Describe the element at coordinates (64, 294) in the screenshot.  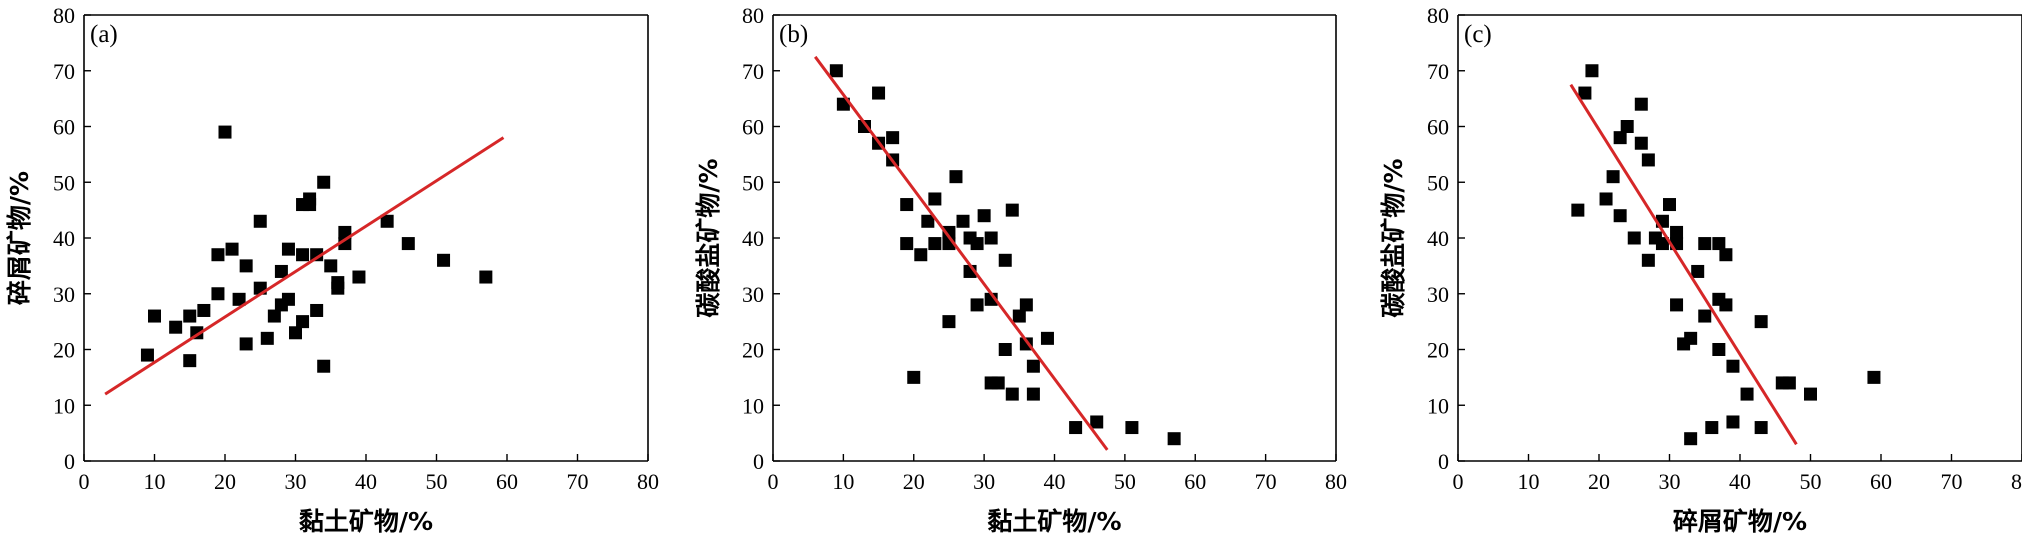
I see `y-tick-label: 30` at that location.